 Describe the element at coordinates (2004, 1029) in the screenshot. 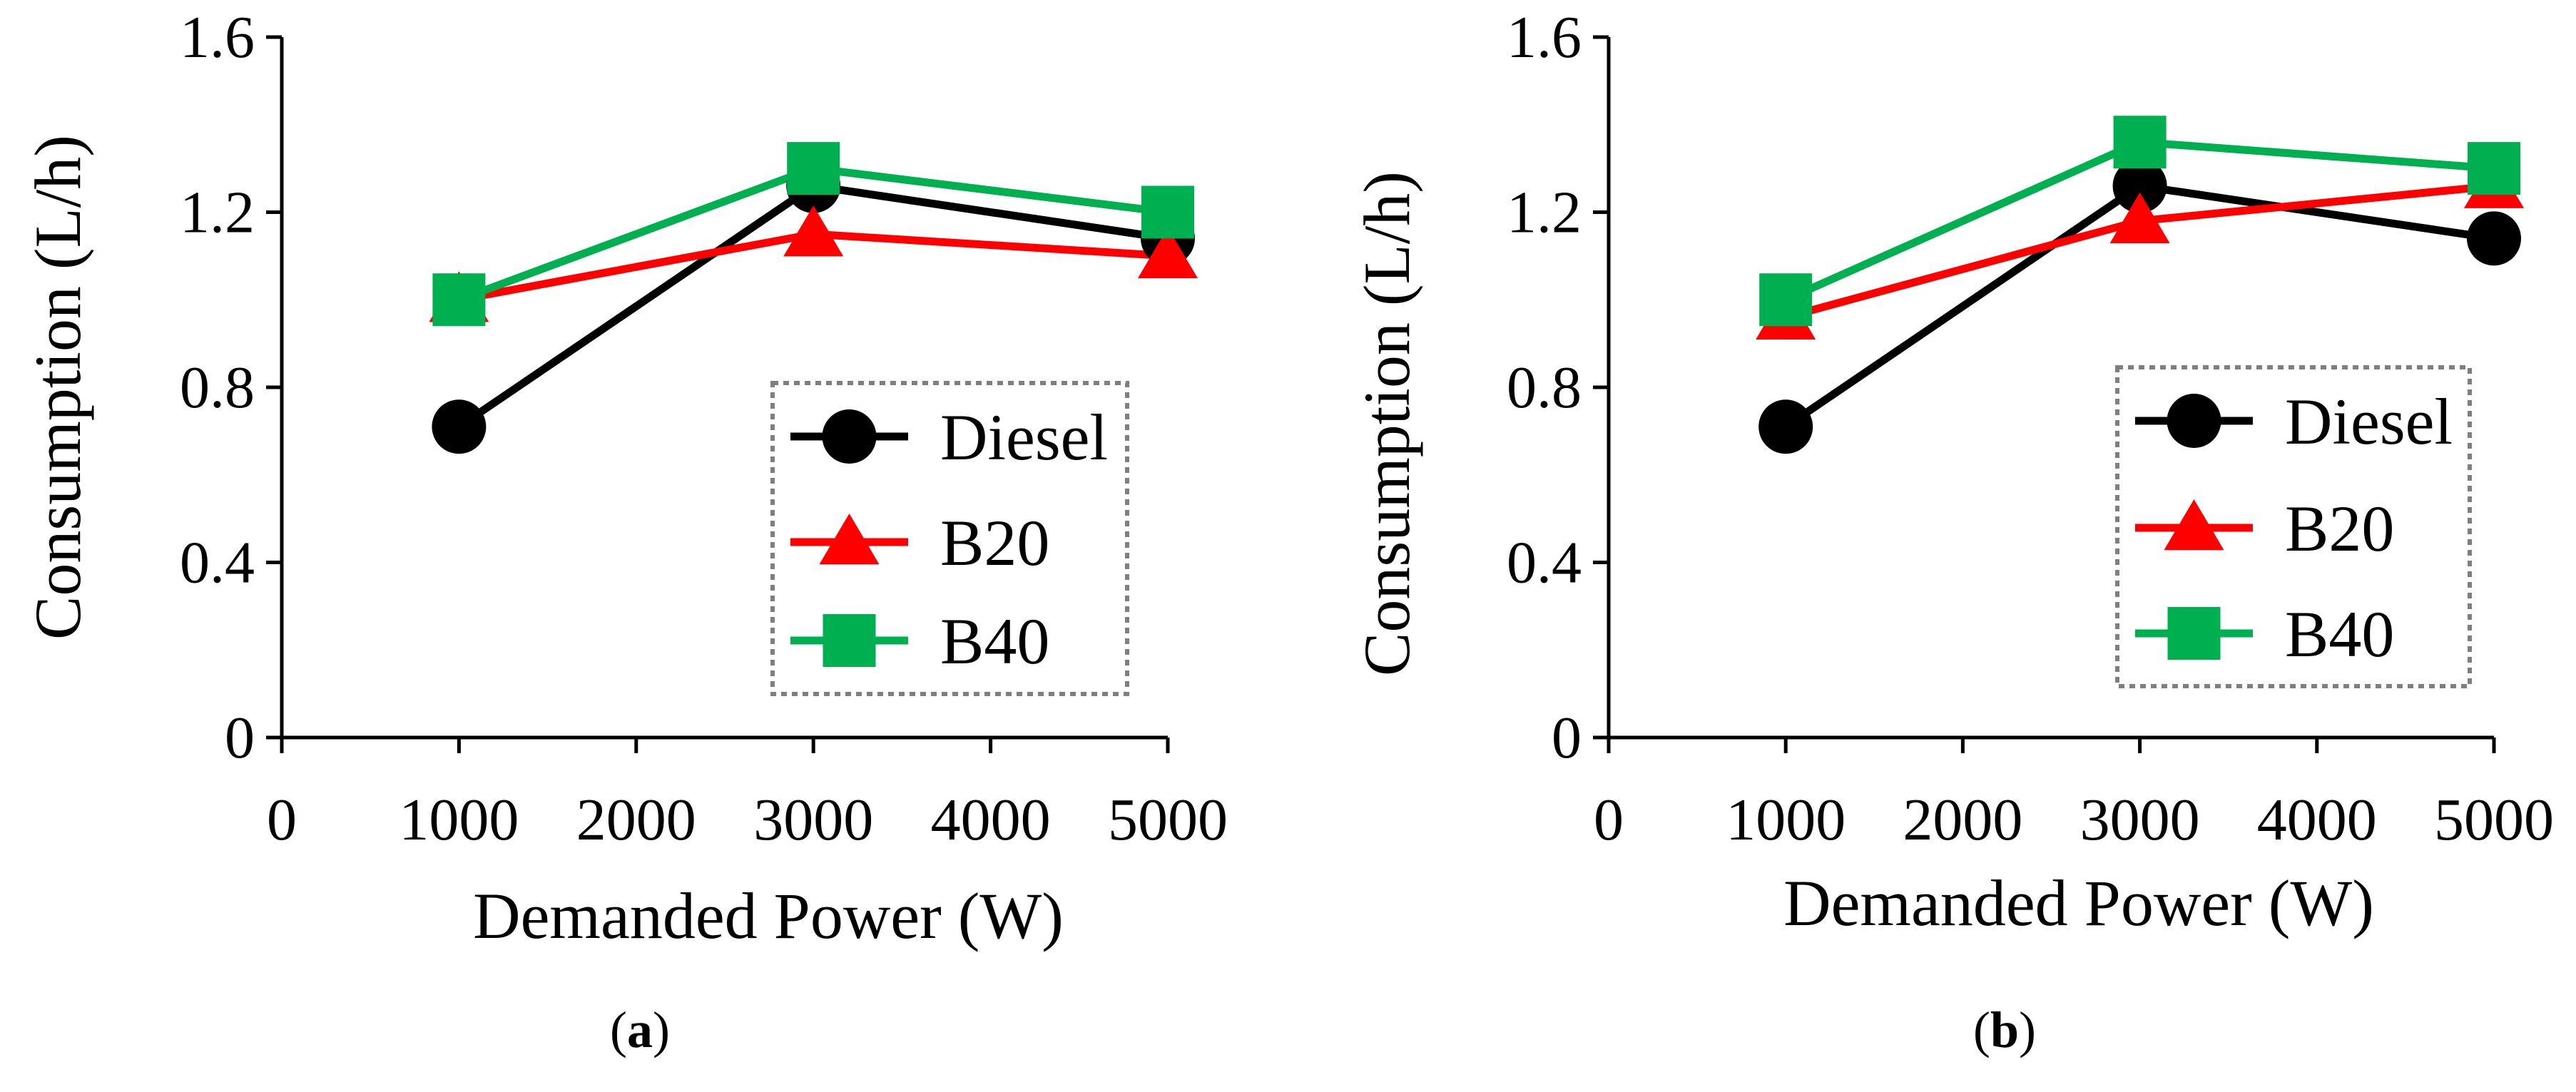

I see `panel-caption: (b)` at that location.